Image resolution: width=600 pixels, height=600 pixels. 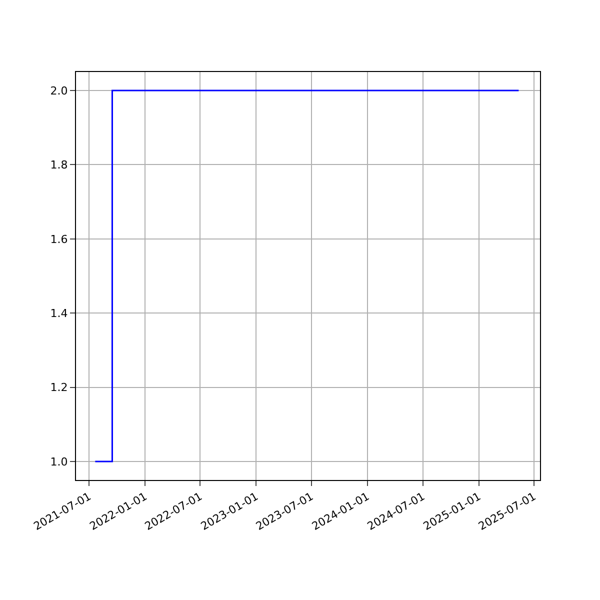 What do you see at coordinates (59, 239) in the screenshot?
I see `y-tick-label: 1.6` at bounding box center [59, 239].